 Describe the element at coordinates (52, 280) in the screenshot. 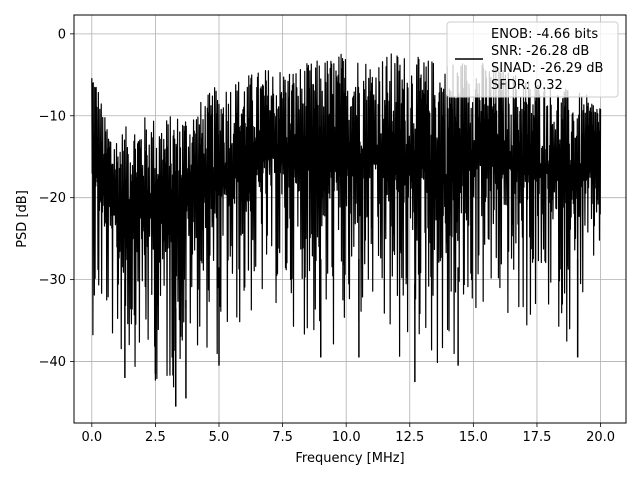

I see `y-tick-label: −30` at that location.